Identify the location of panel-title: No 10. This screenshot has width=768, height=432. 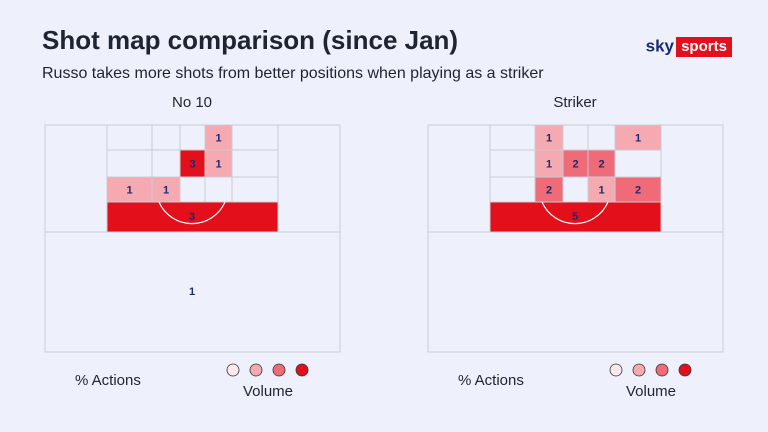
(192, 102).